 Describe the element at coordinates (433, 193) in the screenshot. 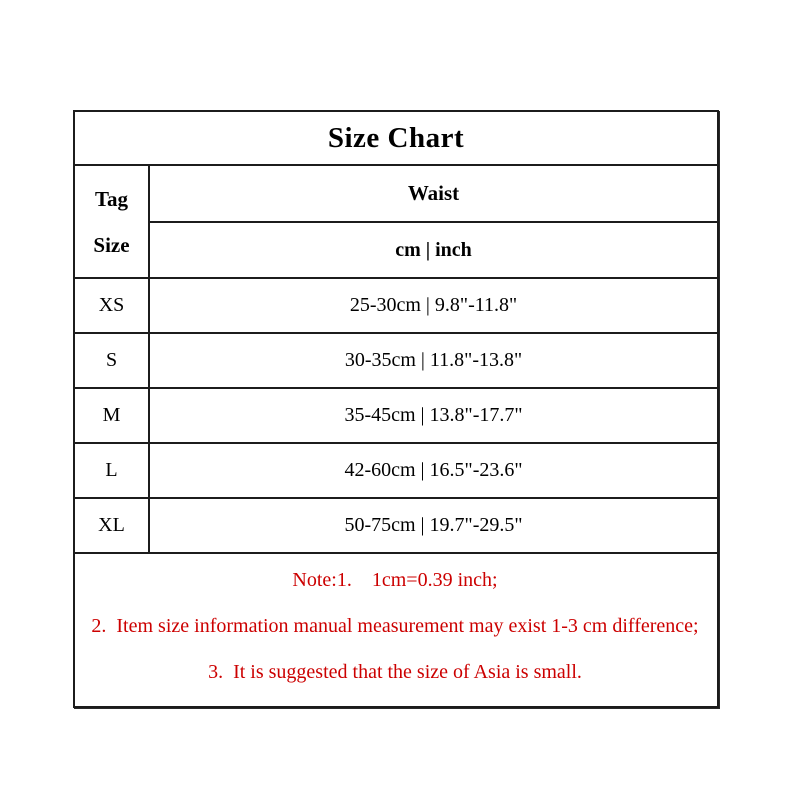

I see `waist-header-cell: Waist` at that location.